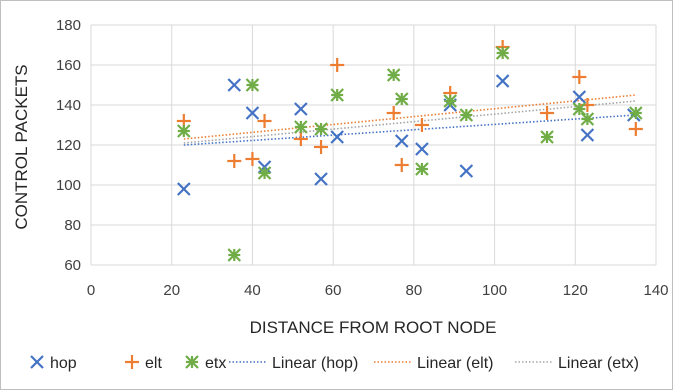 The height and width of the screenshot is (390, 673). What do you see at coordinates (68, 65) in the screenshot?
I see `y-tick-label: 160` at bounding box center [68, 65].